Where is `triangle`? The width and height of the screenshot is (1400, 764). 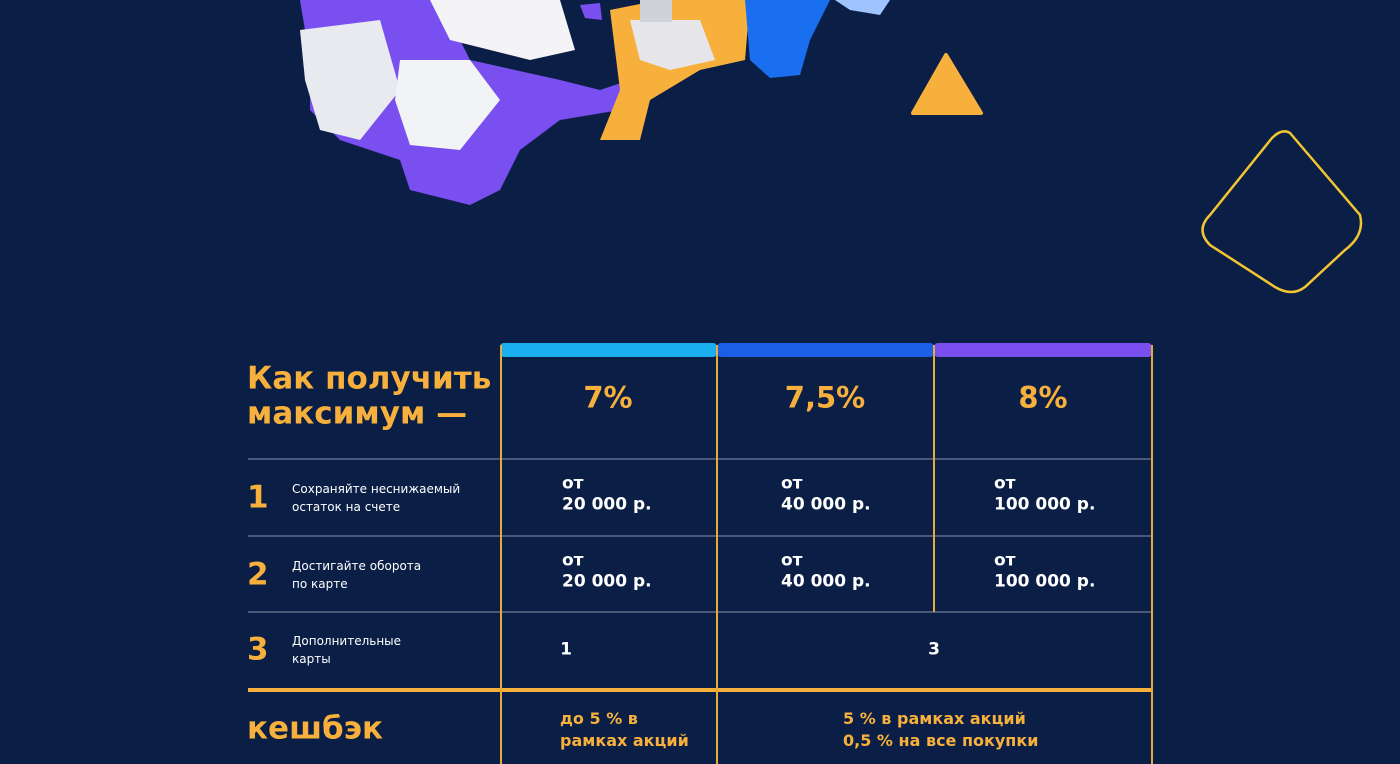 triangle is located at coordinates (947, 84).